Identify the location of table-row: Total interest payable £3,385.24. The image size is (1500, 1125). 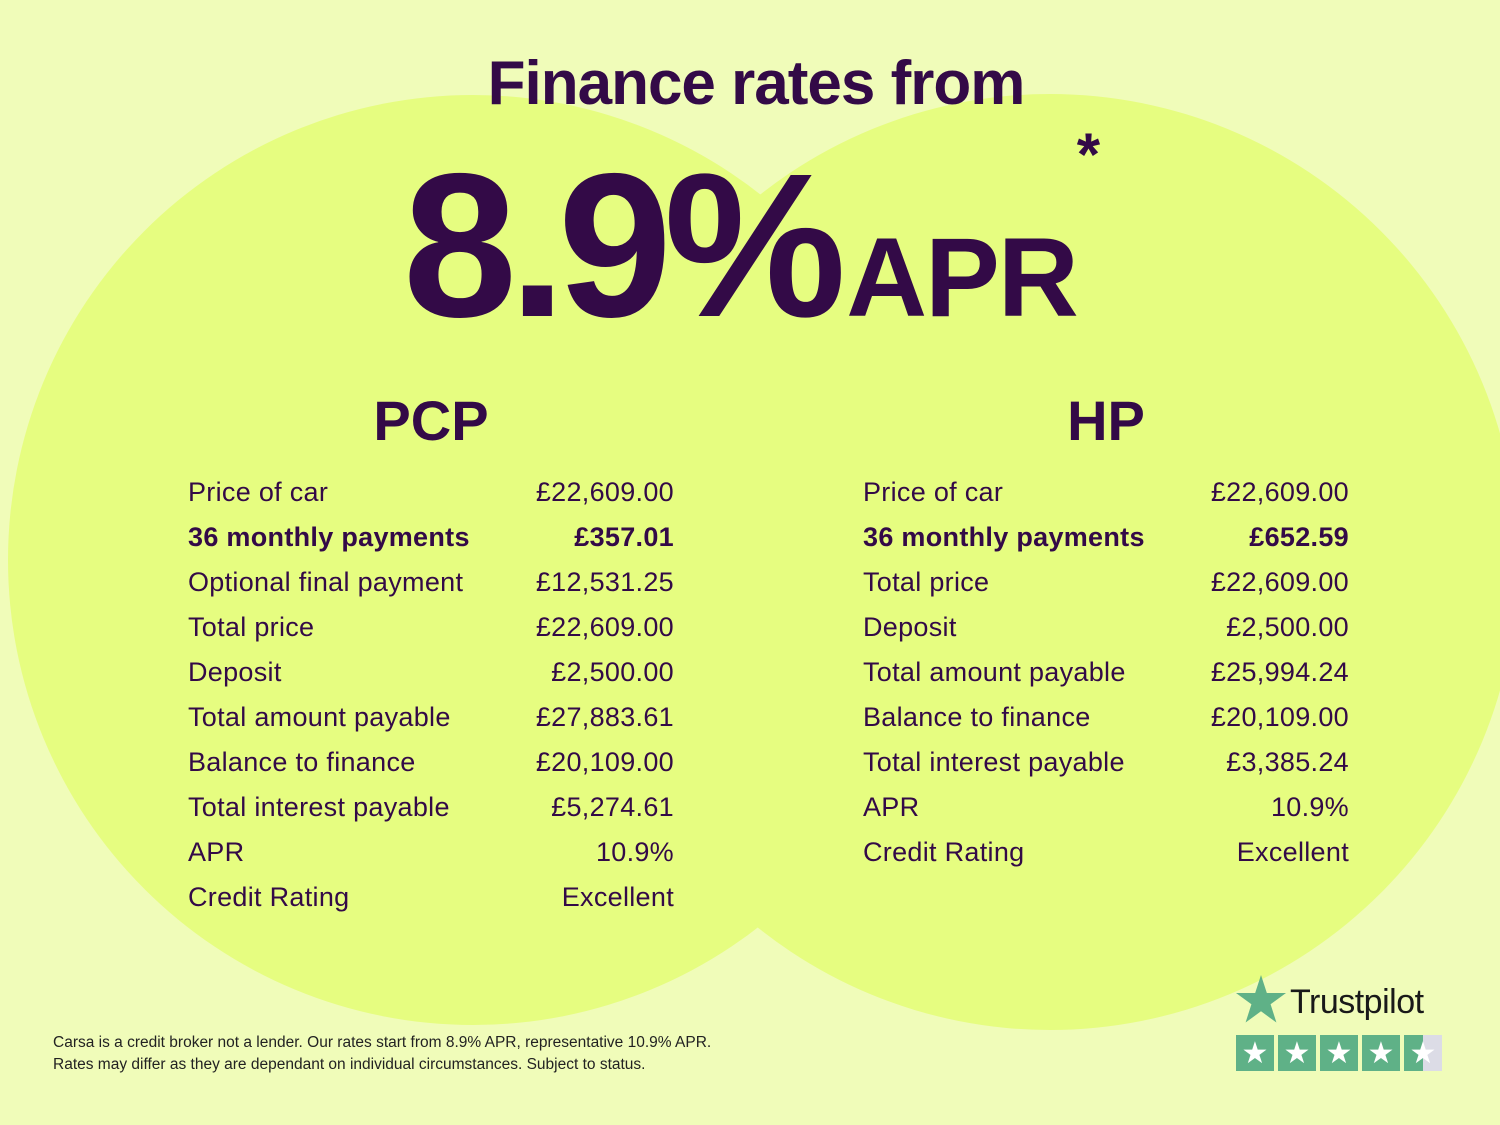
(1106, 769).